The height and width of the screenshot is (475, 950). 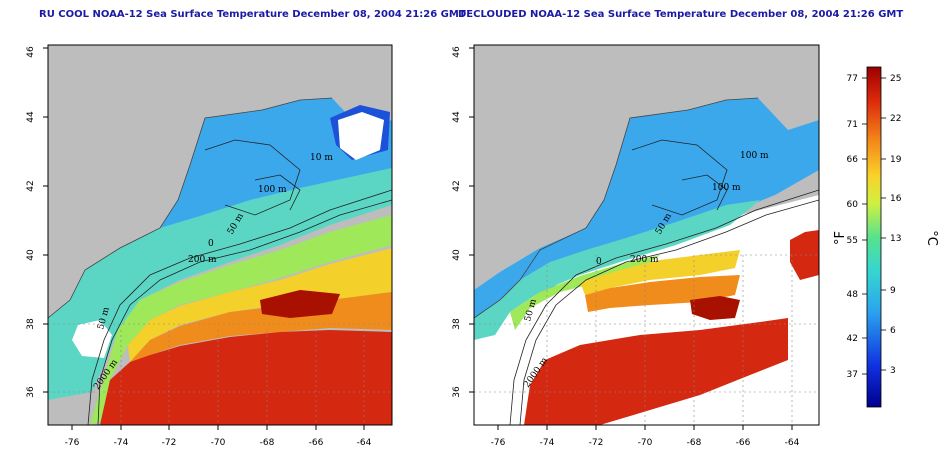 I want to click on celsius-tick: 6, so click(x=893, y=331).